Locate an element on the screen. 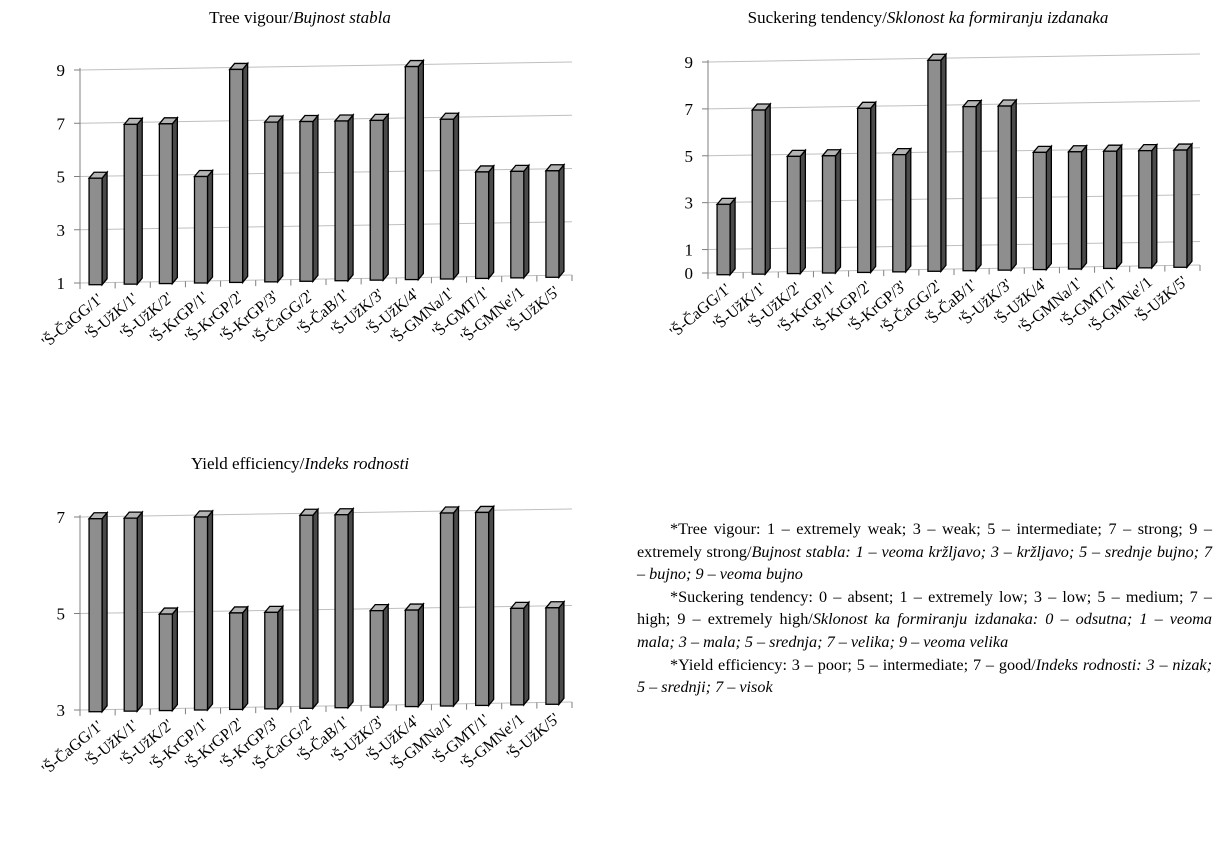 The height and width of the screenshot is (847, 1228). y-tick-label: 0 is located at coordinates (689, 273).